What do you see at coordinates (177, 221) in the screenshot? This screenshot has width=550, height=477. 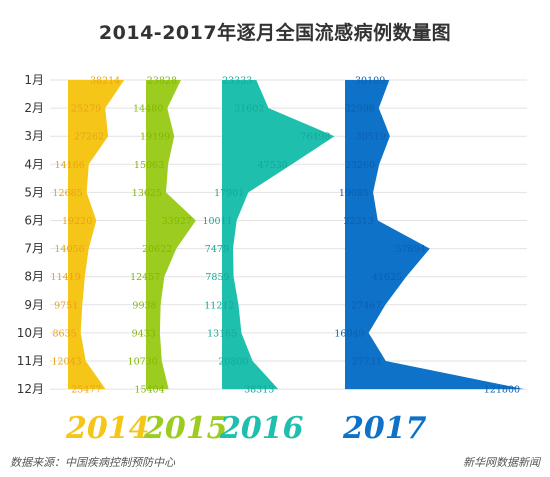 I see `data-label-2015: 33927` at bounding box center [177, 221].